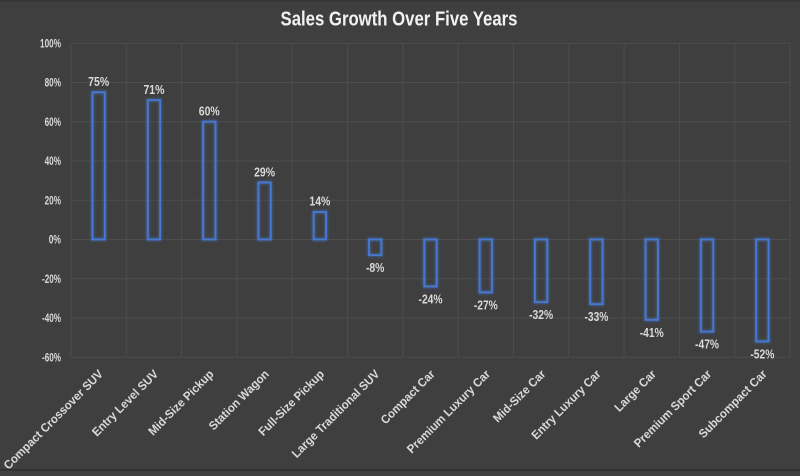 The image size is (800, 476). I want to click on svg-text: 100%, so click(50, 44).